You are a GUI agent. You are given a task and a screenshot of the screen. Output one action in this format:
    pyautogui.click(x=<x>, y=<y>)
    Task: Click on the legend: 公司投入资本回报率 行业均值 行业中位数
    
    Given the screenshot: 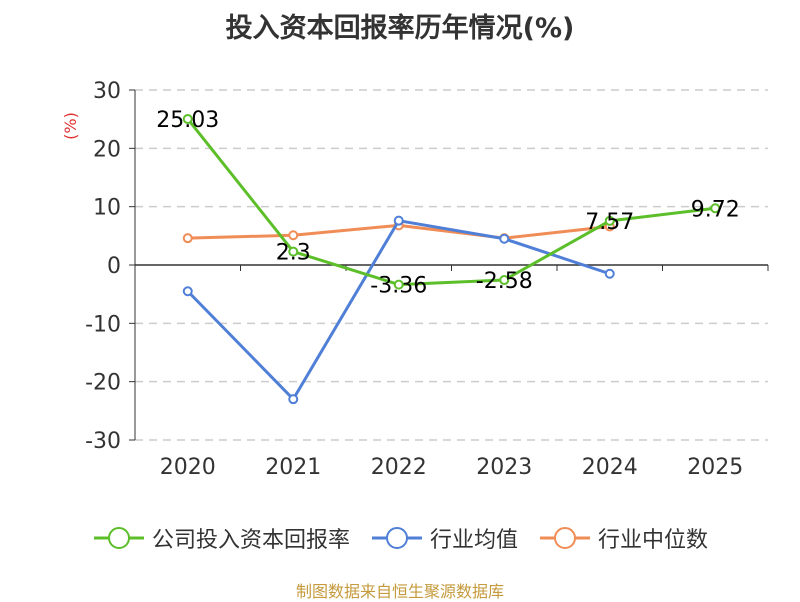 What is the action you would take?
    pyautogui.click(x=400, y=538)
    